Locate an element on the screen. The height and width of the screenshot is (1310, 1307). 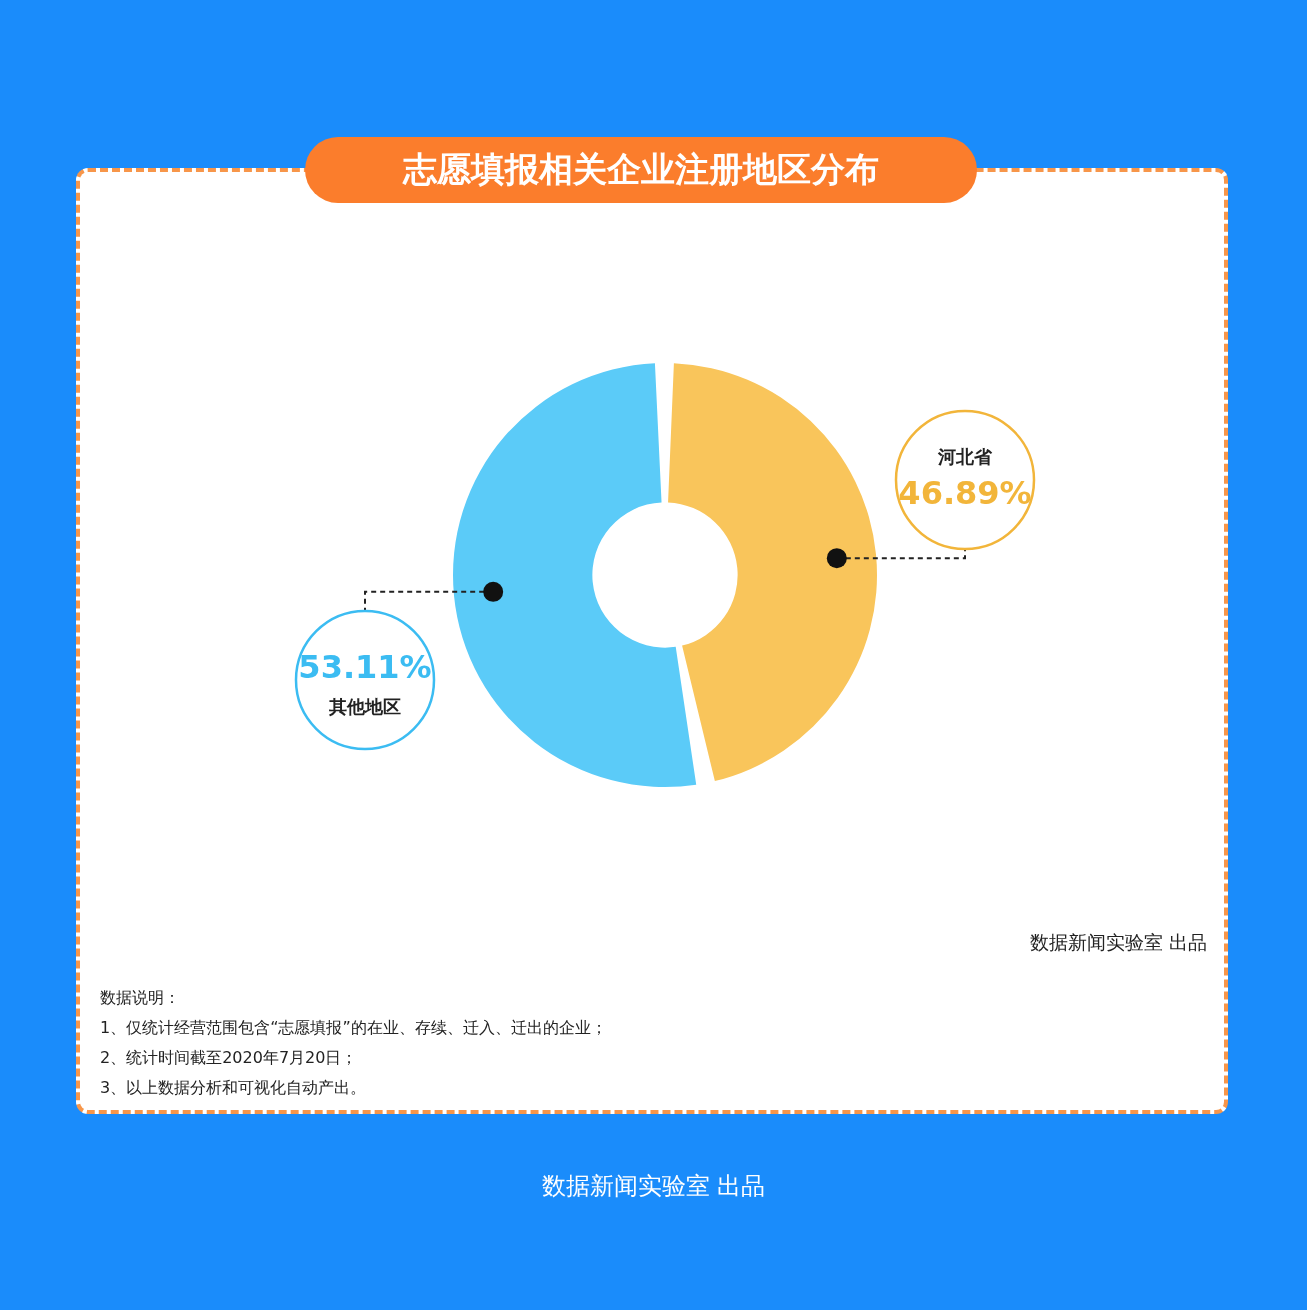
data-label: 53.11% is located at coordinates (365, 667).